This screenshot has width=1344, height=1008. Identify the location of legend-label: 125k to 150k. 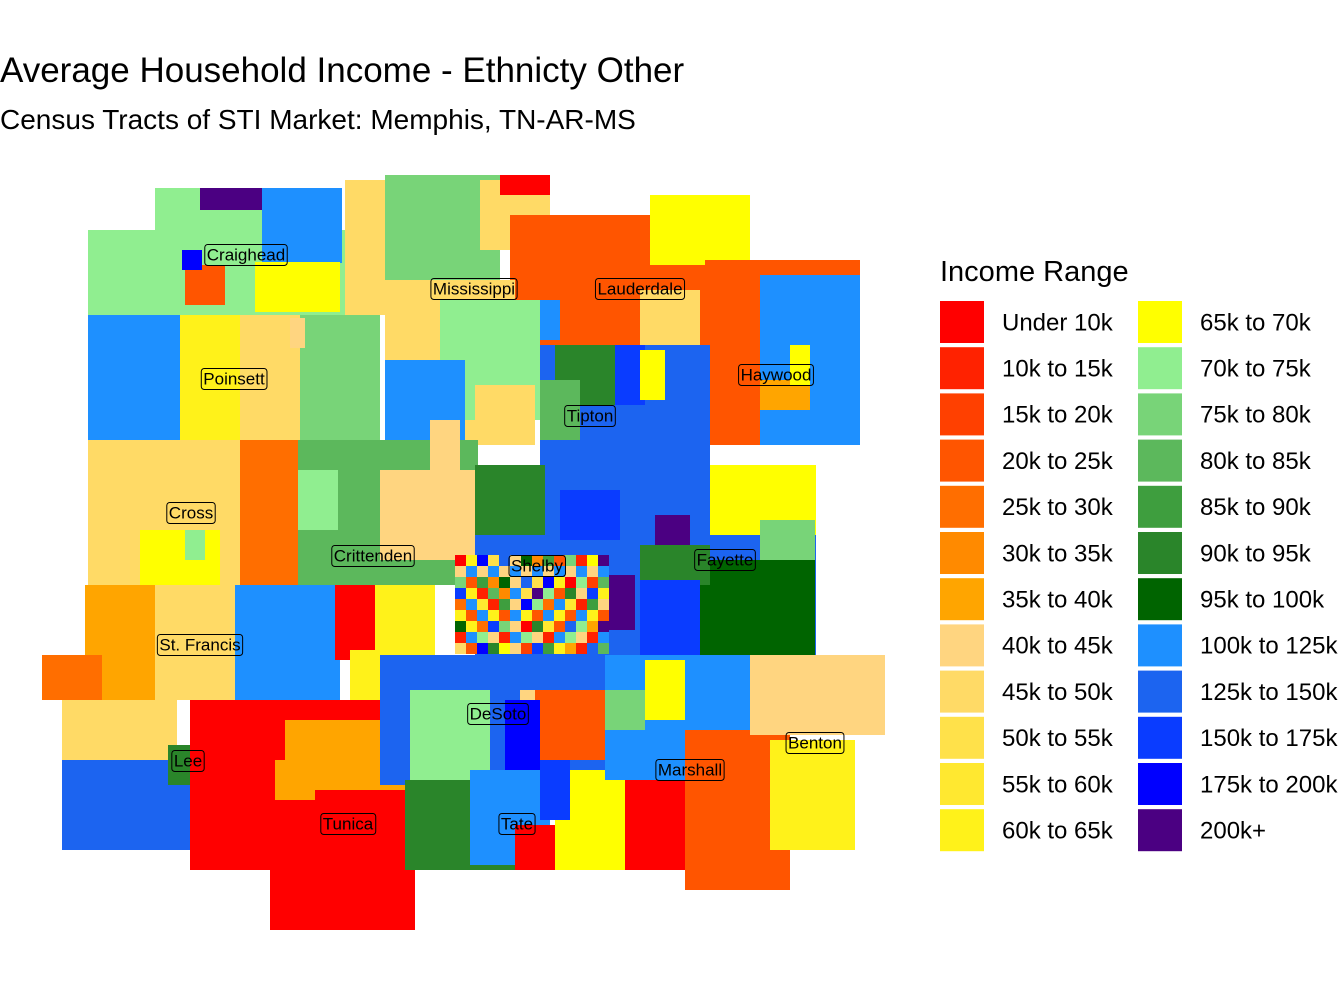
(1269, 692).